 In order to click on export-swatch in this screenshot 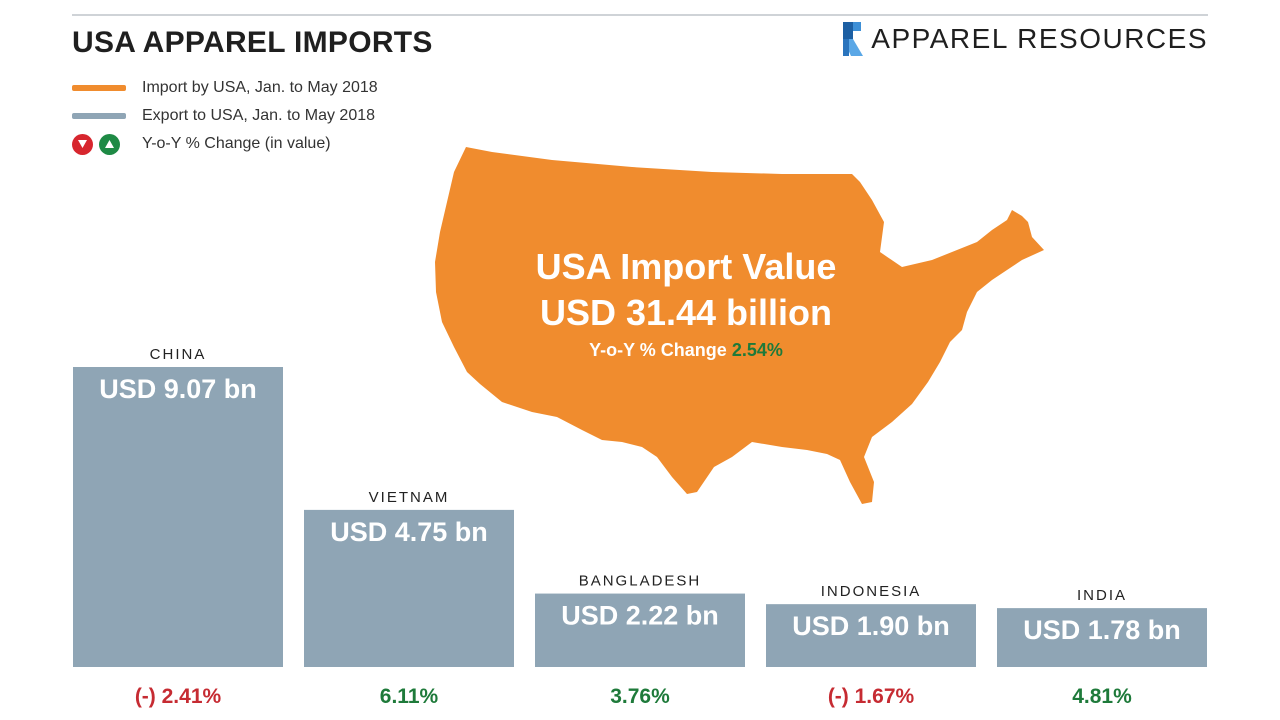, I will do `click(99, 116)`.